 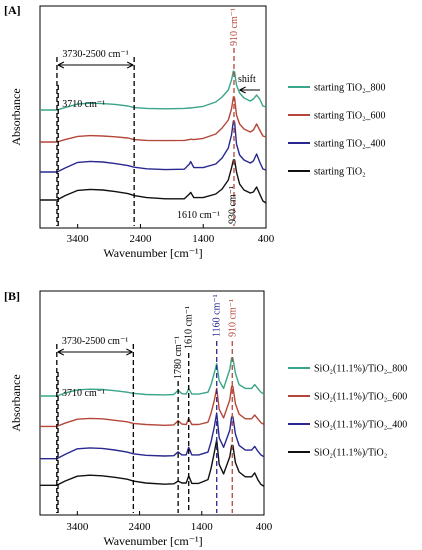 What do you see at coordinates (350, 453) in the screenshot?
I see `panel-b-legend-label-3: SiO₂(11.1%)/TiO₂` at bounding box center [350, 453].